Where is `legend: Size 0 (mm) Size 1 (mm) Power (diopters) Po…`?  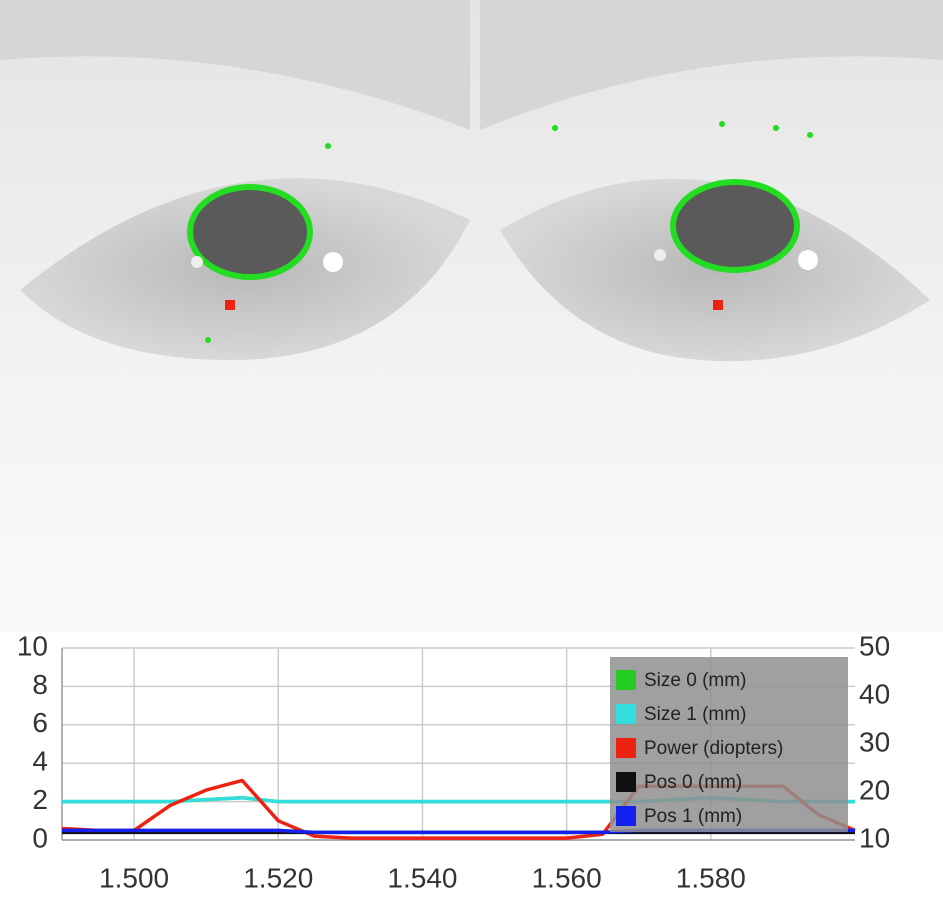
legend: Size 0 (mm) Size 1 (mm) Power (diopters) Po… is located at coordinates (729, 744).